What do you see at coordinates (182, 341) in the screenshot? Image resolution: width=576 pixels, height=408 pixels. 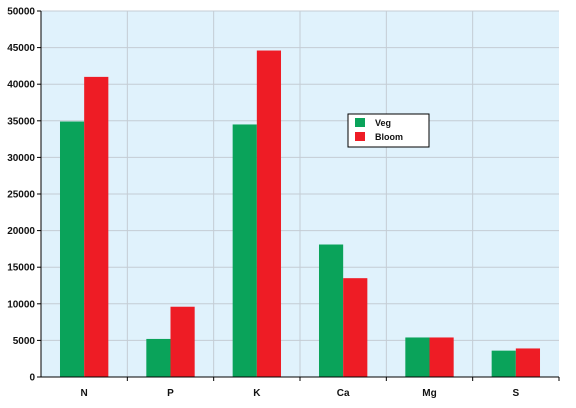 I see `bar-bloom-p` at bounding box center [182, 341].